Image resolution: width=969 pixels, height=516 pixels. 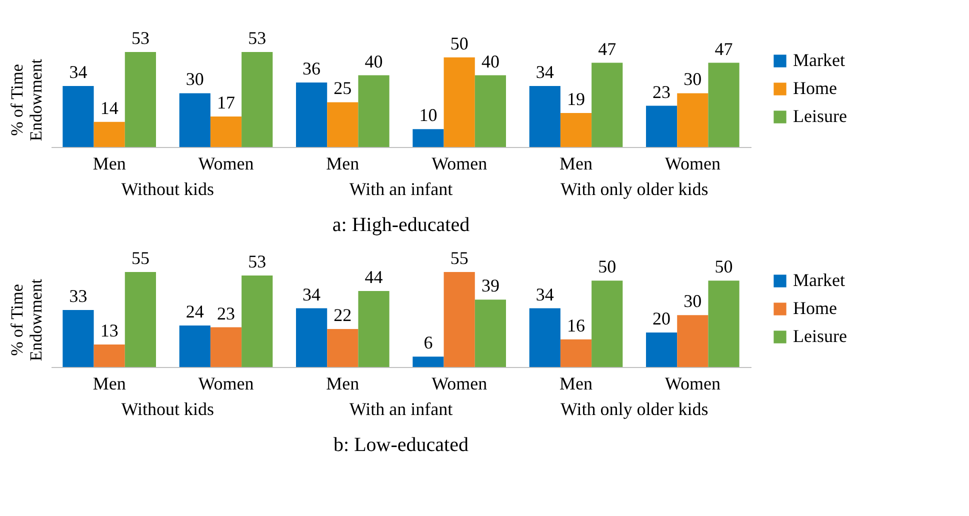 I want to click on data-label: 19, so click(x=576, y=98).